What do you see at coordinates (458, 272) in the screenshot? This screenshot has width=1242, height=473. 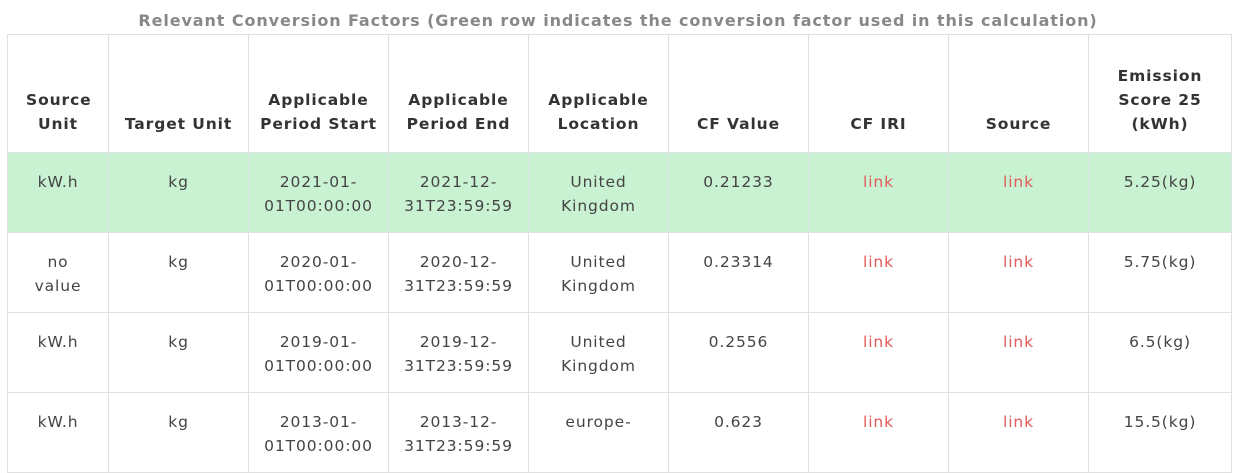 I see `cell: 2020-12-31T23:59:59` at bounding box center [458, 272].